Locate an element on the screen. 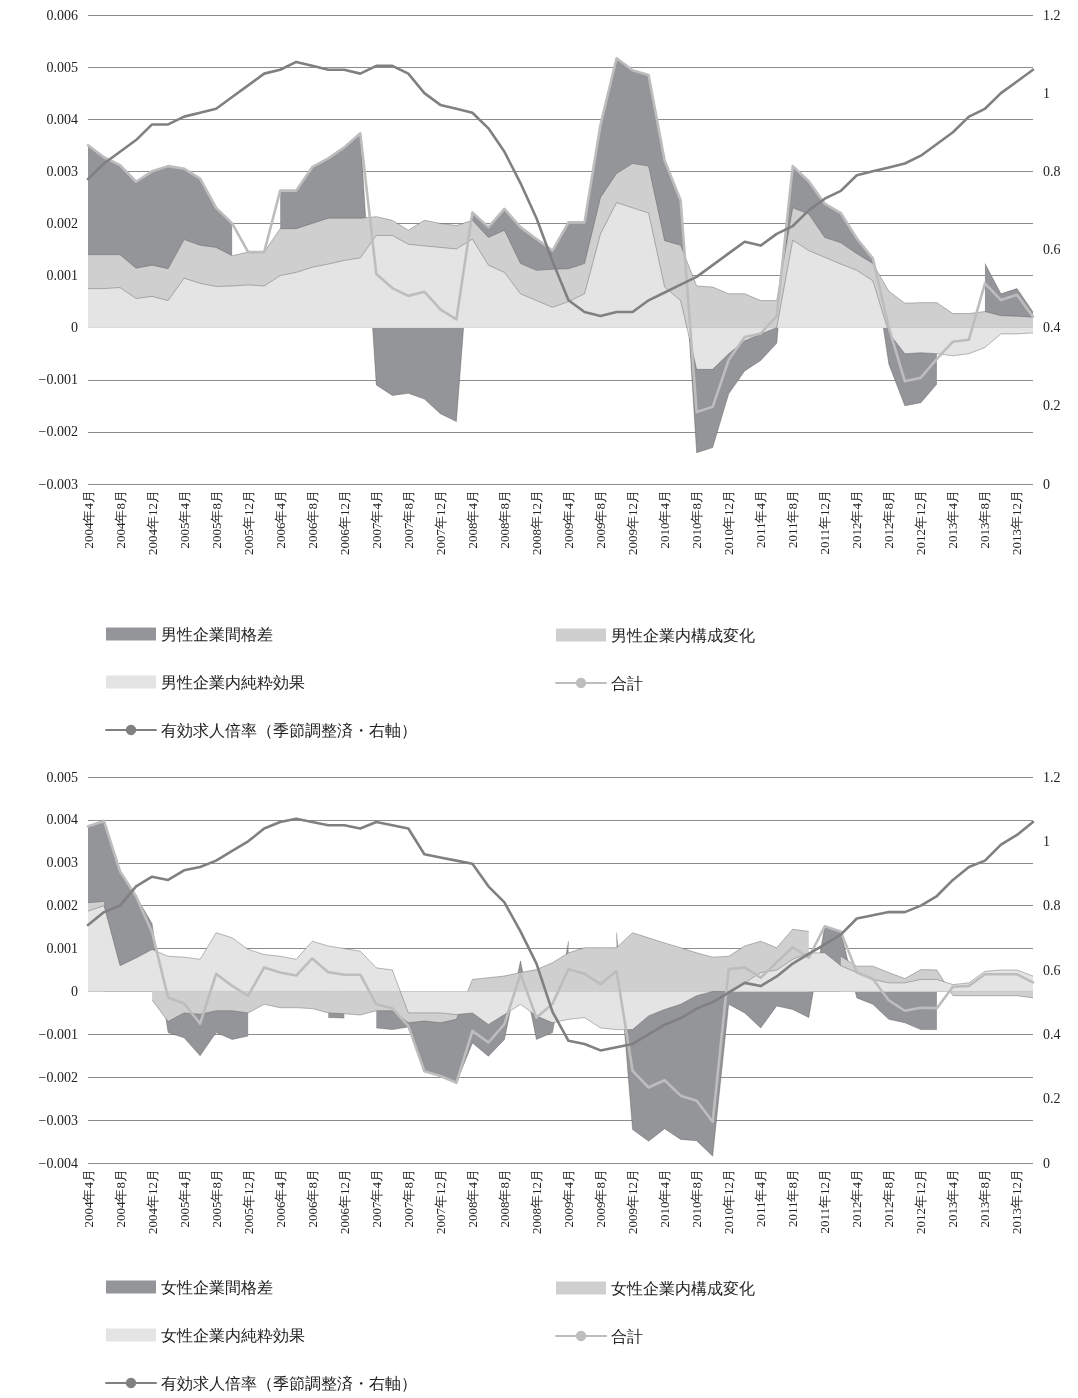 This screenshot has width=1078, height=1398. y2-tick-label: 1.2 is located at coordinates (1052, 15).